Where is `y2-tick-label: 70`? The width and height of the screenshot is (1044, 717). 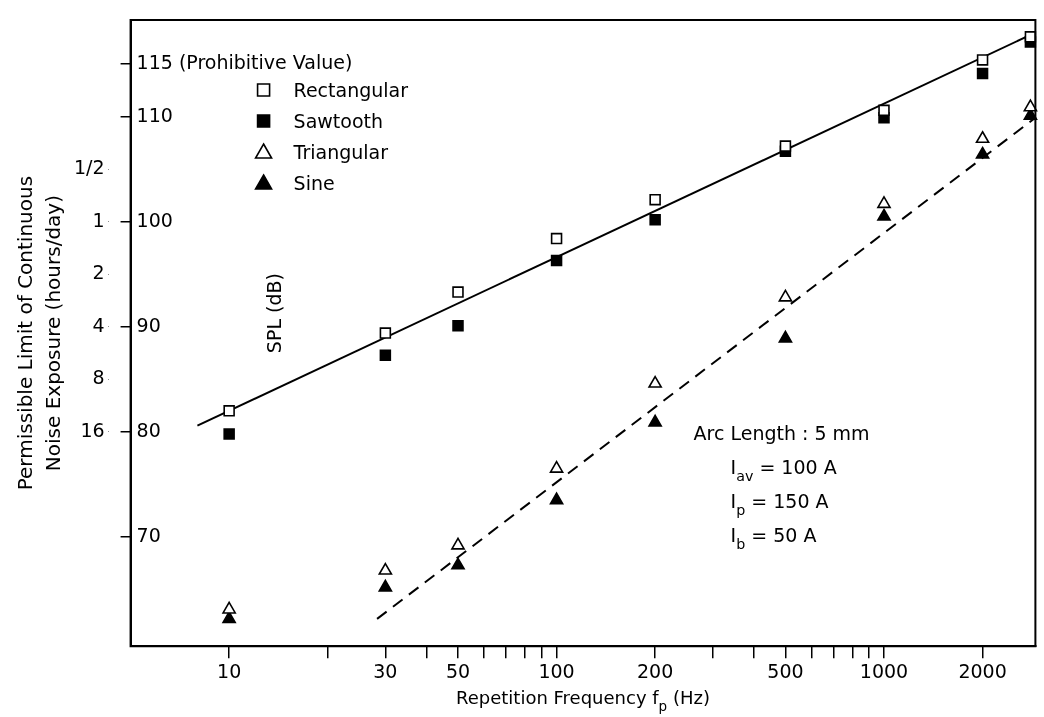
y2-tick-label: 70 is located at coordinates (148, 534).